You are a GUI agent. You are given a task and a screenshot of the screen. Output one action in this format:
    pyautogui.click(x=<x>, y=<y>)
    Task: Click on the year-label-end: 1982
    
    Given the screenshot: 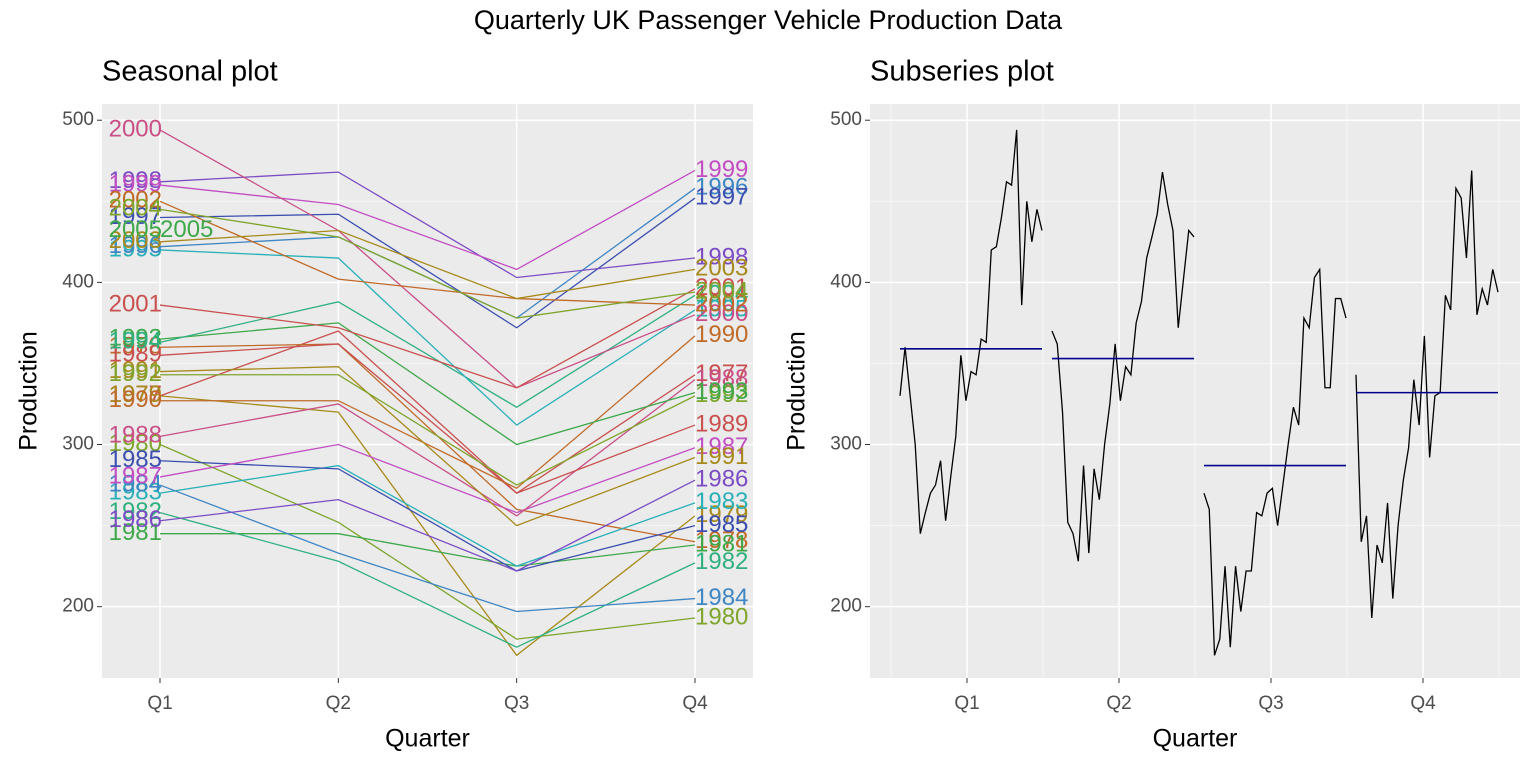 What is the action you would take?
    pyautogui.click(x=721, y=561)
    